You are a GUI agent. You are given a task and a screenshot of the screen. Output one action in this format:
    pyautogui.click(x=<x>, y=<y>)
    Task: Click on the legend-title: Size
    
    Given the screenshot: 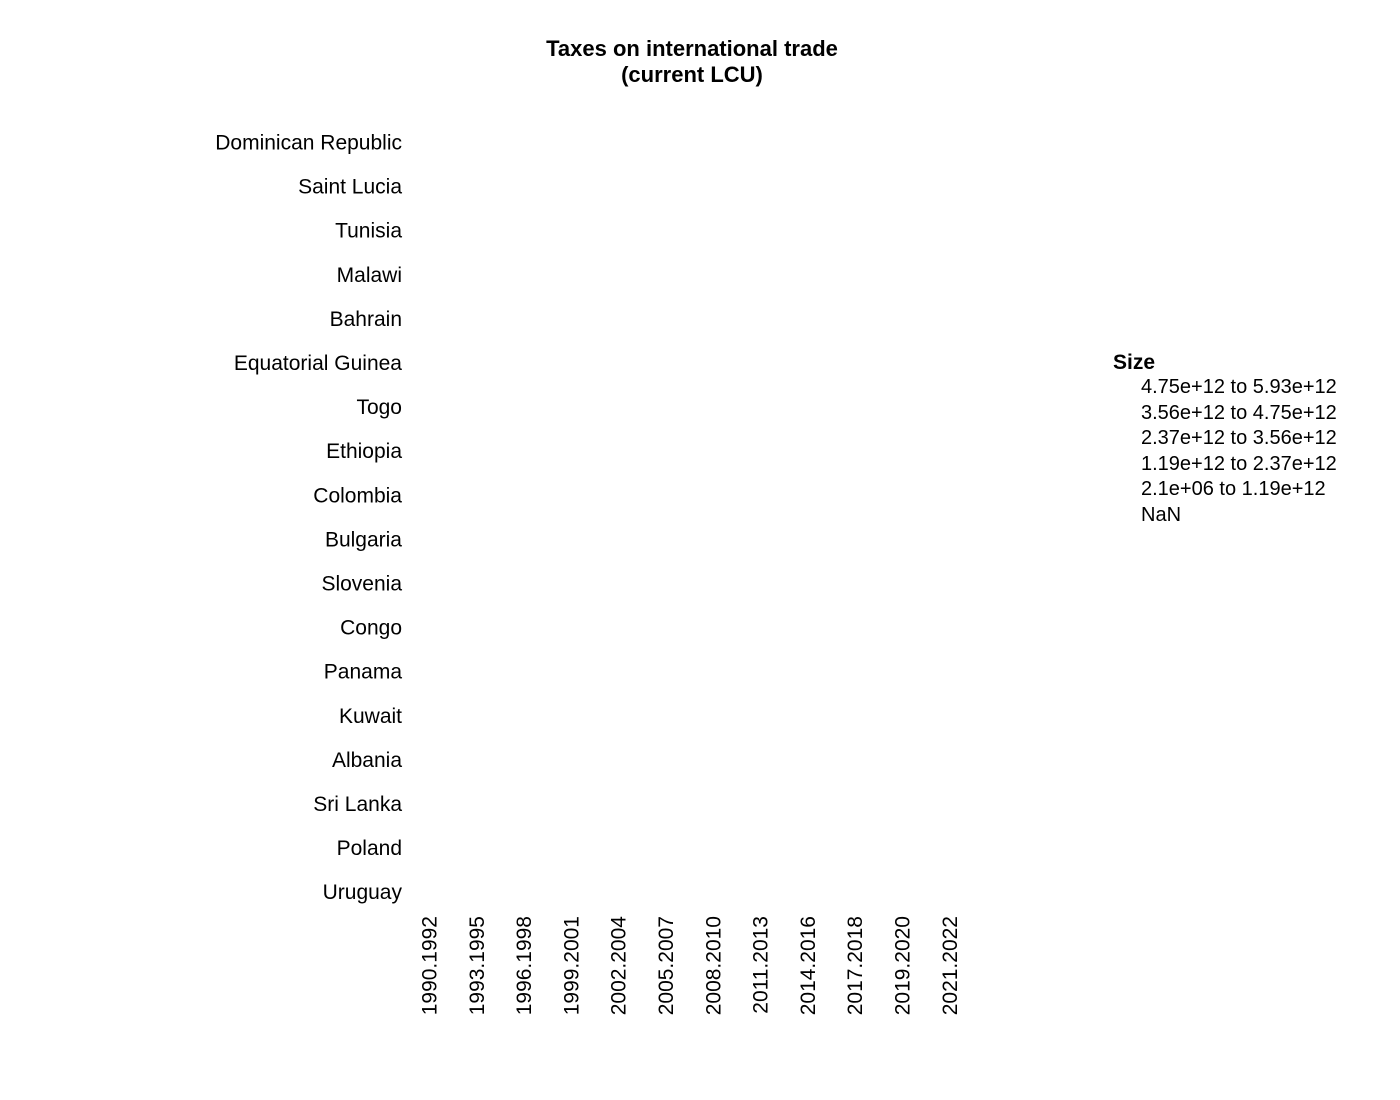 What is the action you would take?
    pyautogui.click(x=1134, y=362)
    